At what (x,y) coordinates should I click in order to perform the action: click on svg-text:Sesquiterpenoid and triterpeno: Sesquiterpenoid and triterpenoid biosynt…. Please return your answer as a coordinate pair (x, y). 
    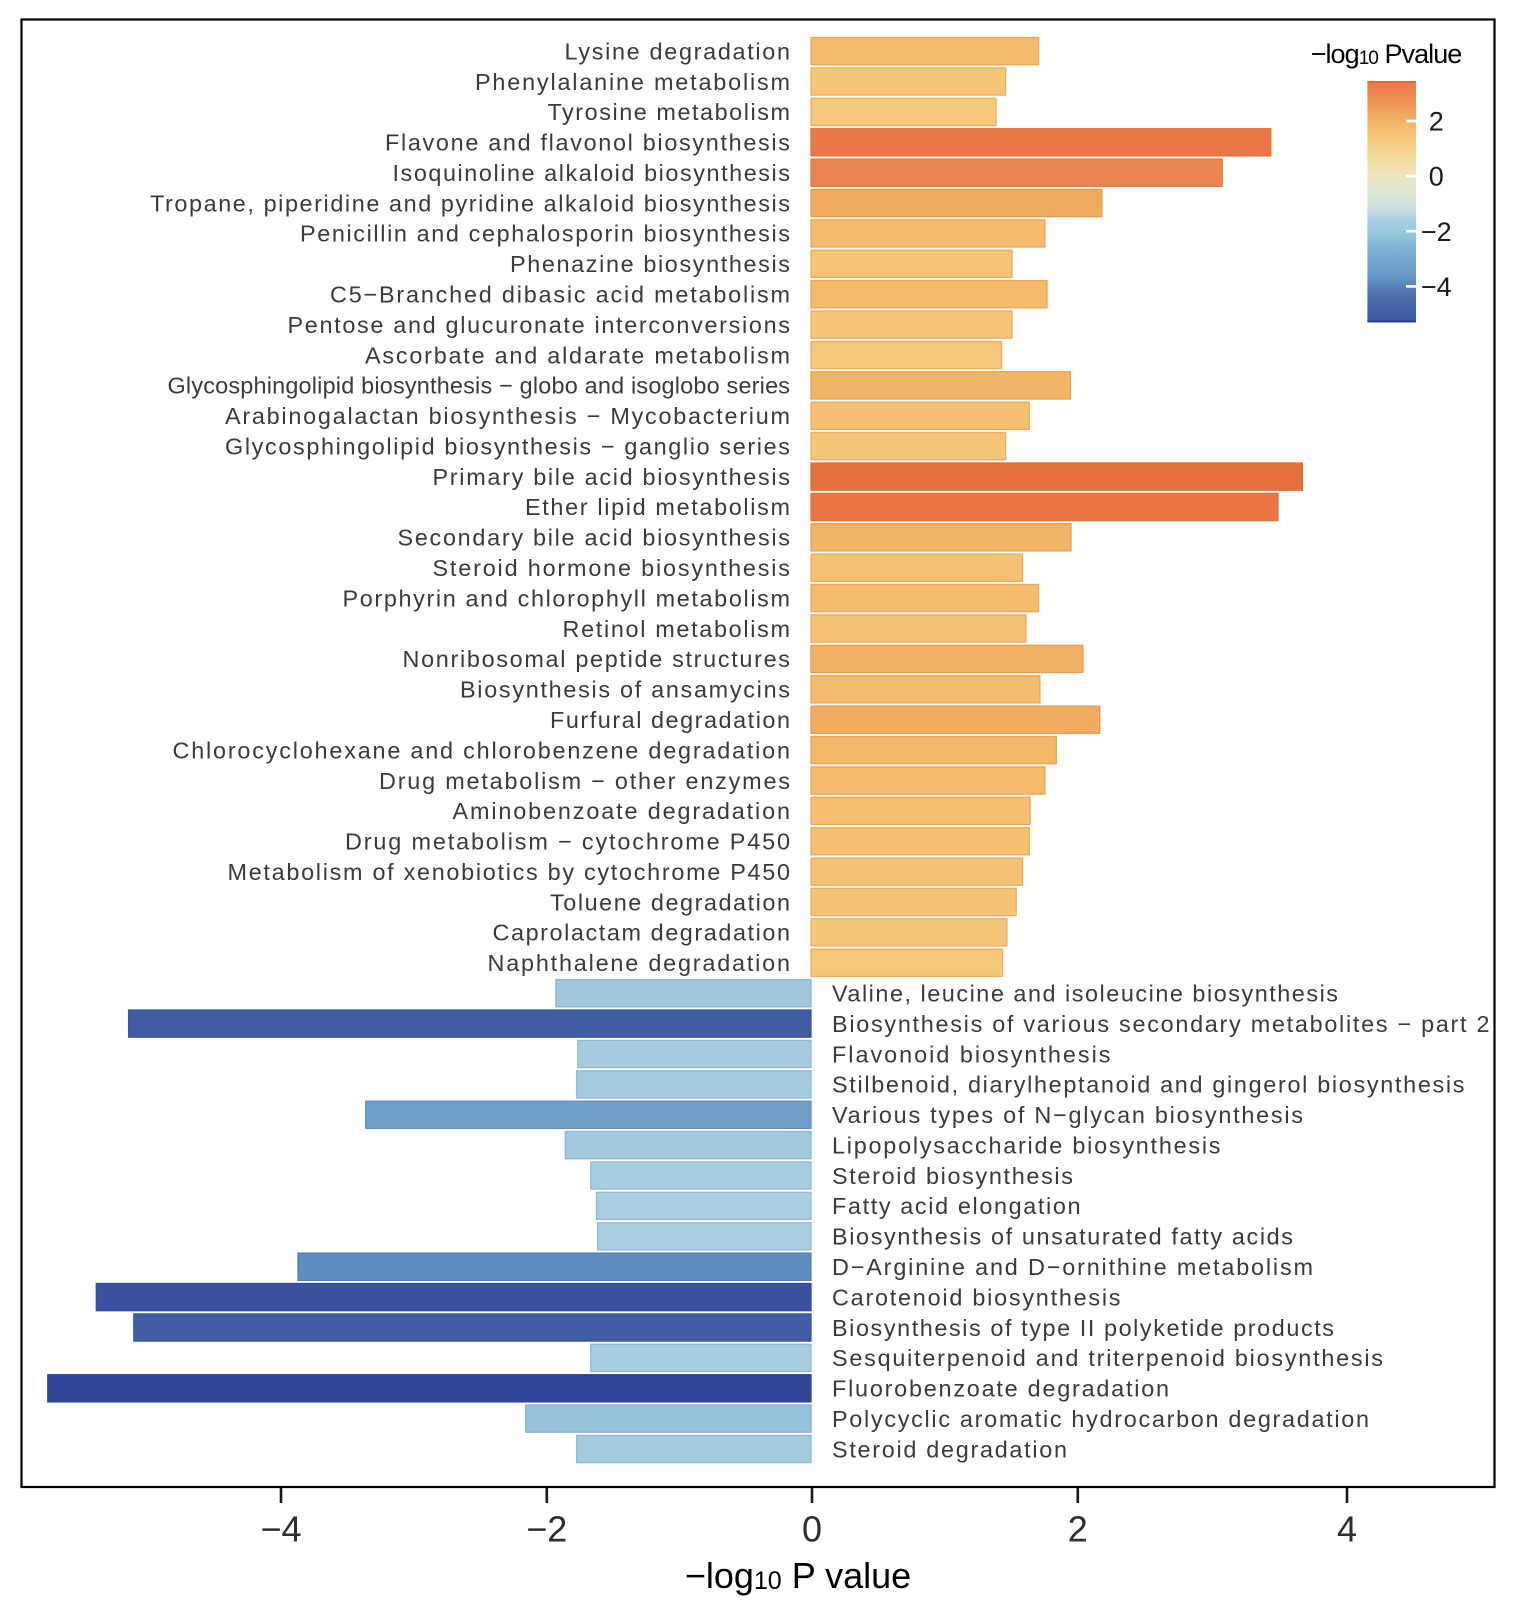
    Looking at the image, I should click on (1107, 1358).